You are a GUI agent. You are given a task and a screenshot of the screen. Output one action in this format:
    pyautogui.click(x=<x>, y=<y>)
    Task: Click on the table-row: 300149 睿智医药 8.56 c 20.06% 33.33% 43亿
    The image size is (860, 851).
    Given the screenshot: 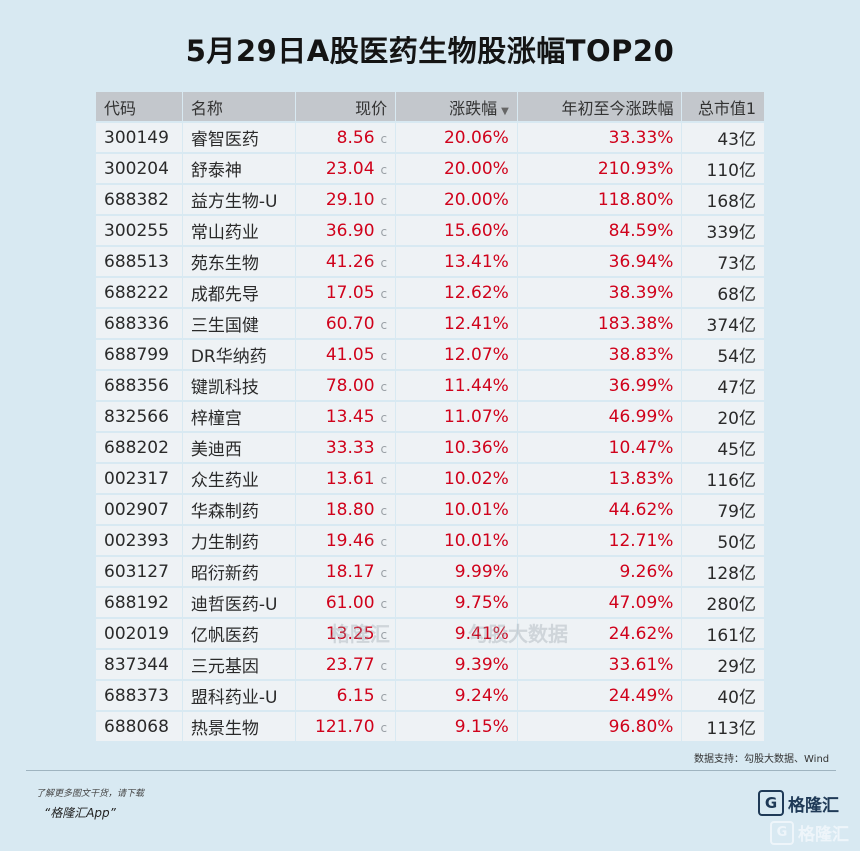 What is the action you would take?
    pyautogui.click(x=430, y=137)
    